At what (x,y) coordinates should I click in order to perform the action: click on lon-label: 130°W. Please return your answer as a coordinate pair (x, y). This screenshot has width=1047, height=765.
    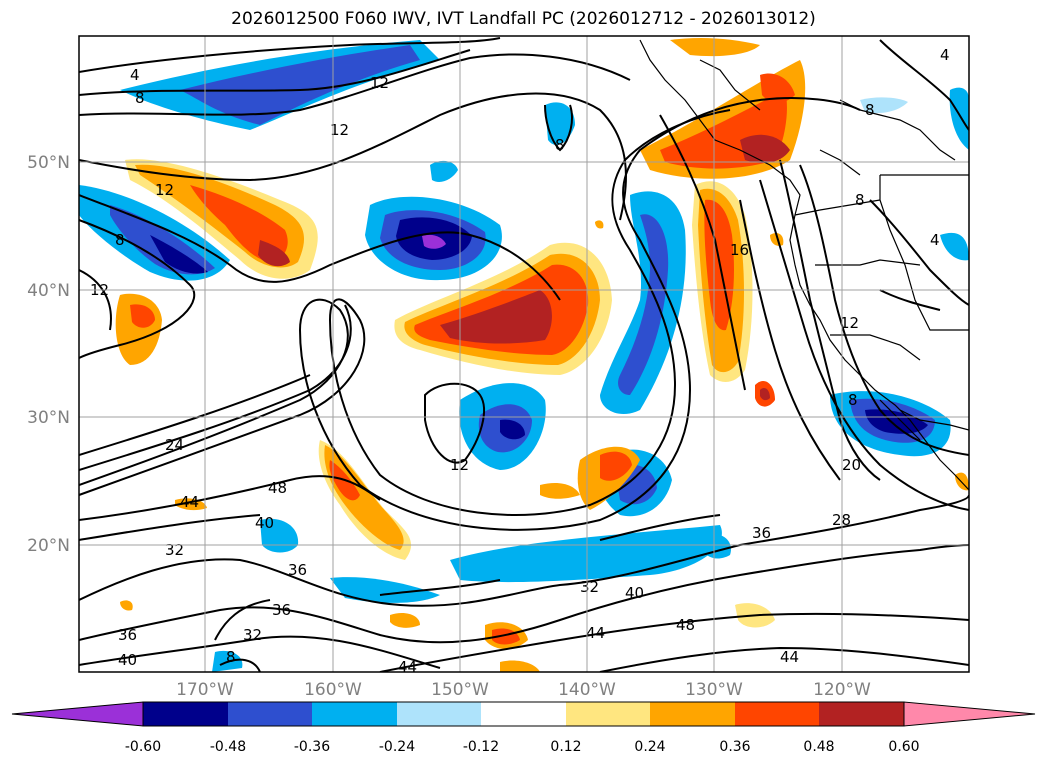
    Looking at the image, I should click on (714, 690).